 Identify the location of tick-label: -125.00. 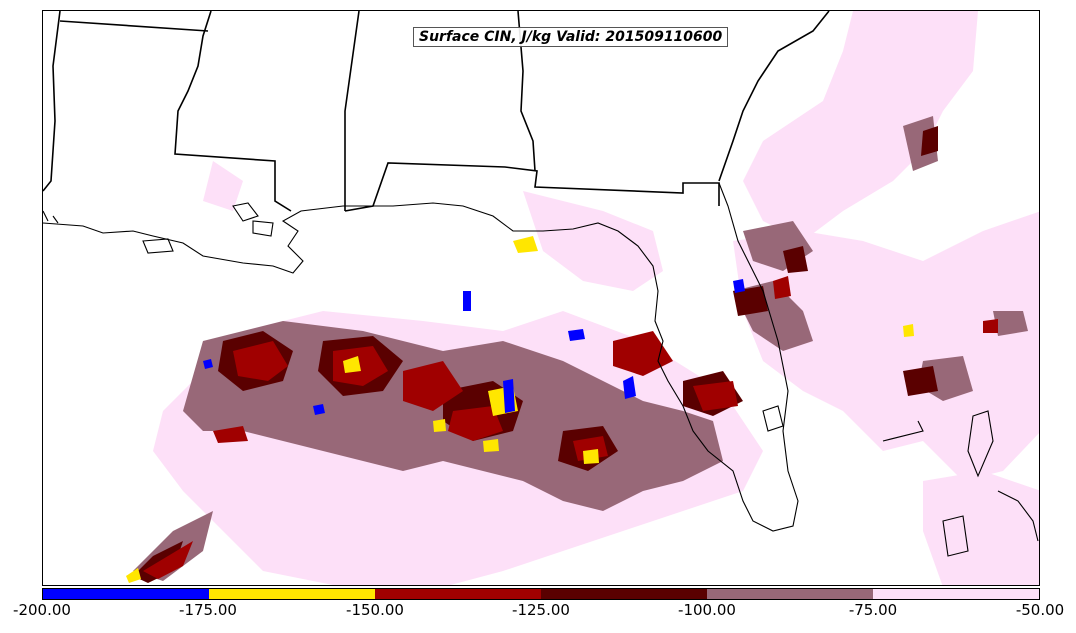
(541, 610).